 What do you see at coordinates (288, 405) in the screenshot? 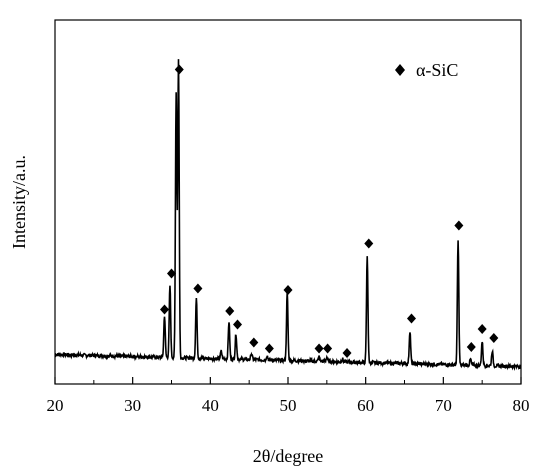
I see `x-tick-label: 50` at bounding box center [288, 405].